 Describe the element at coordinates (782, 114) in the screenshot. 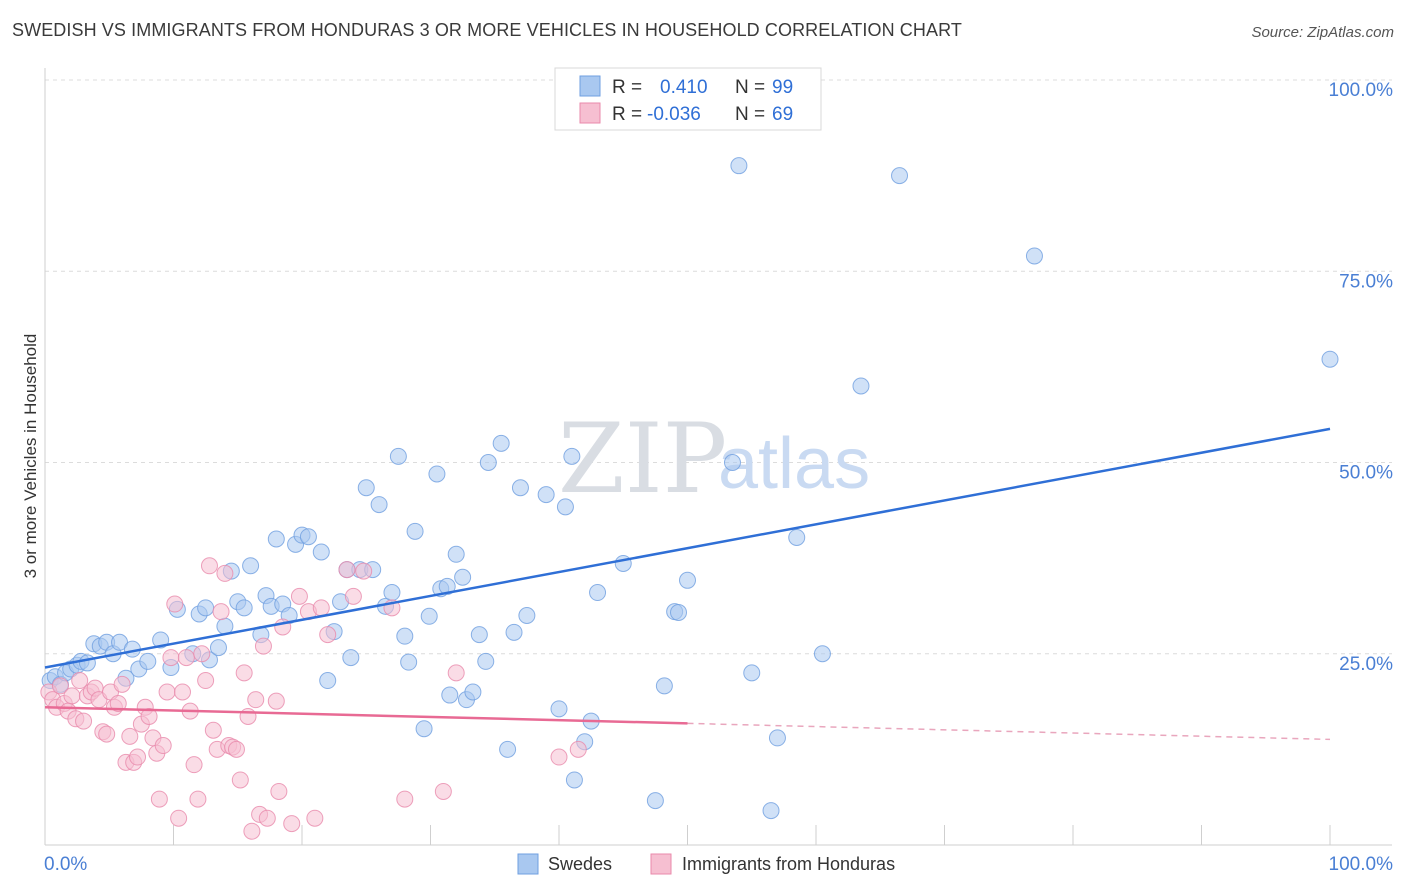

I see `legend-n-value-2: 69` at that location.